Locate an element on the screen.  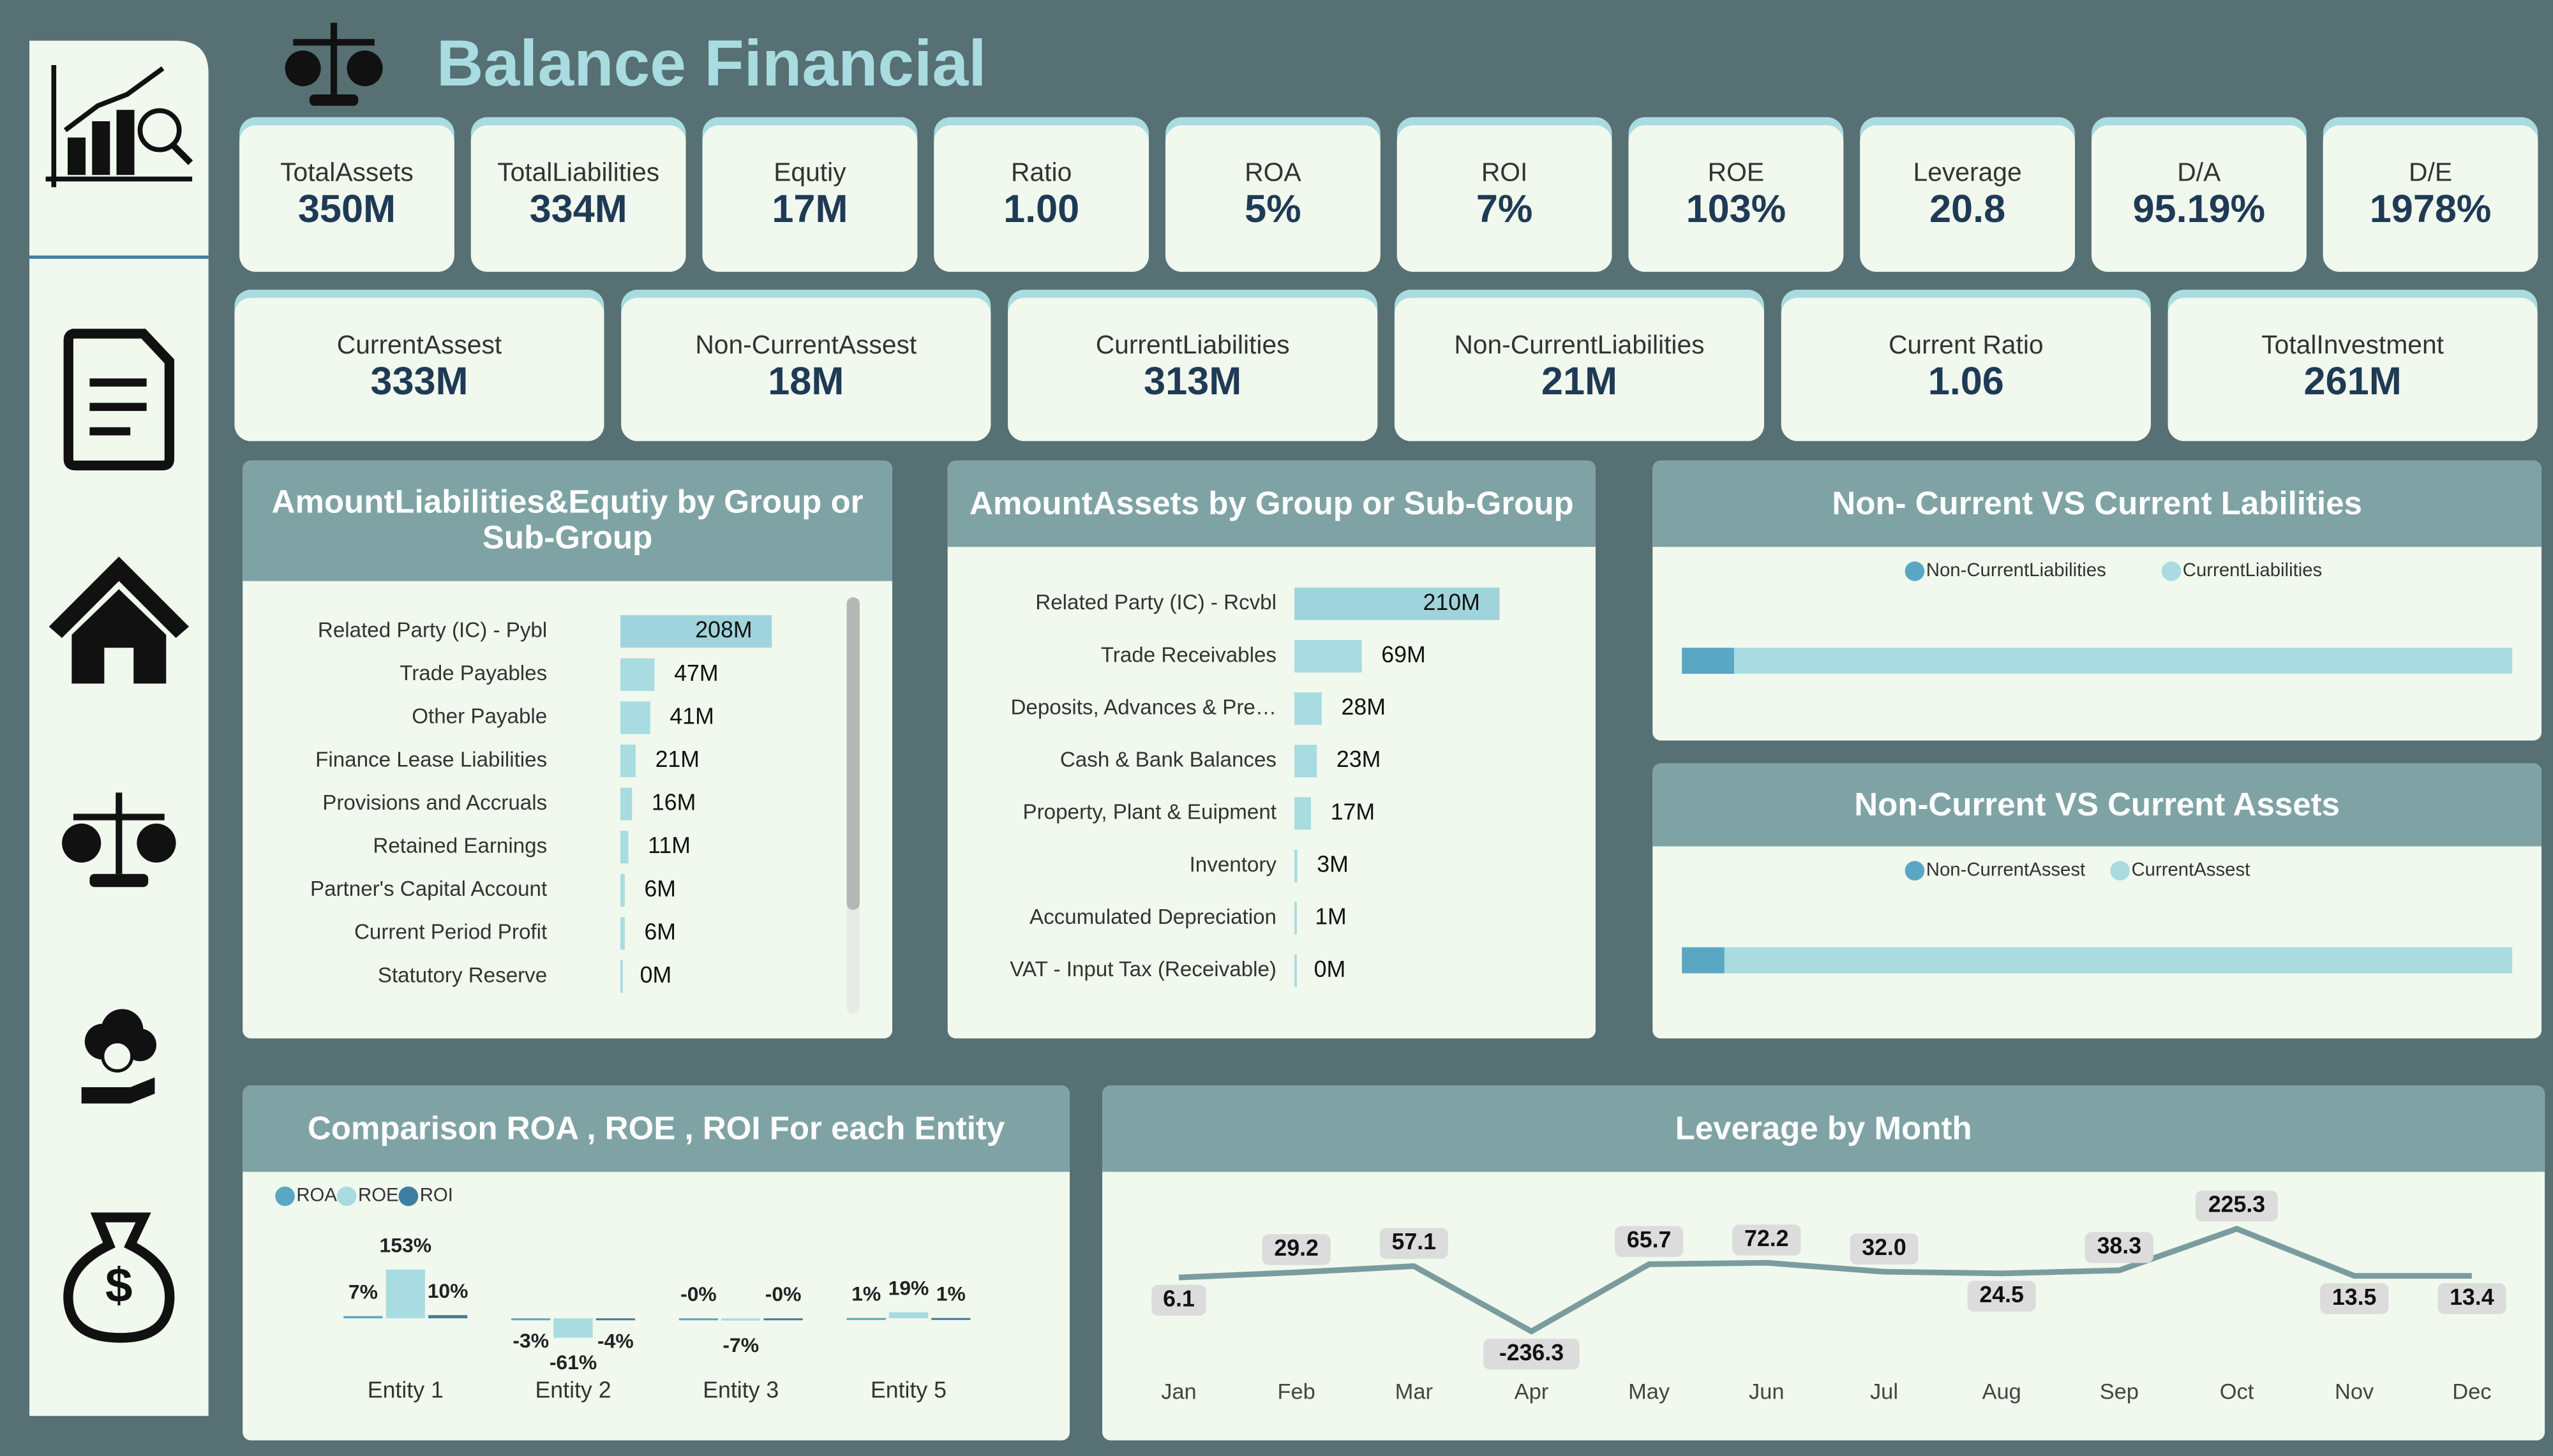
value-label: -4% is located at coordinates (615, 1340).